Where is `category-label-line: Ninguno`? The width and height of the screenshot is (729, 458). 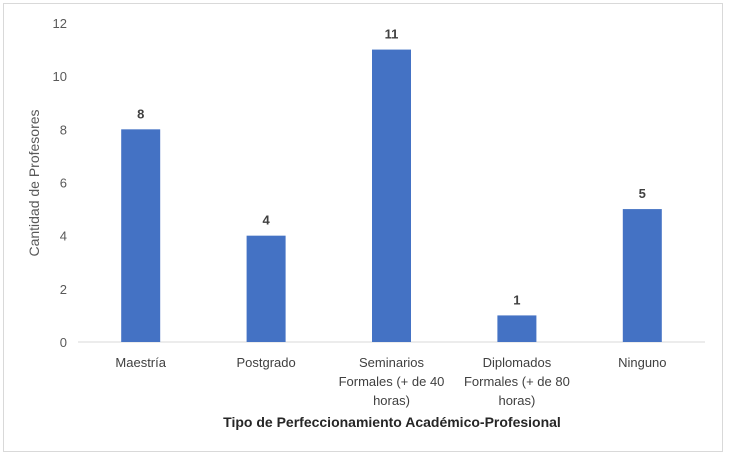 category-label-line: Ninguno is located at coordinates (642, 362).